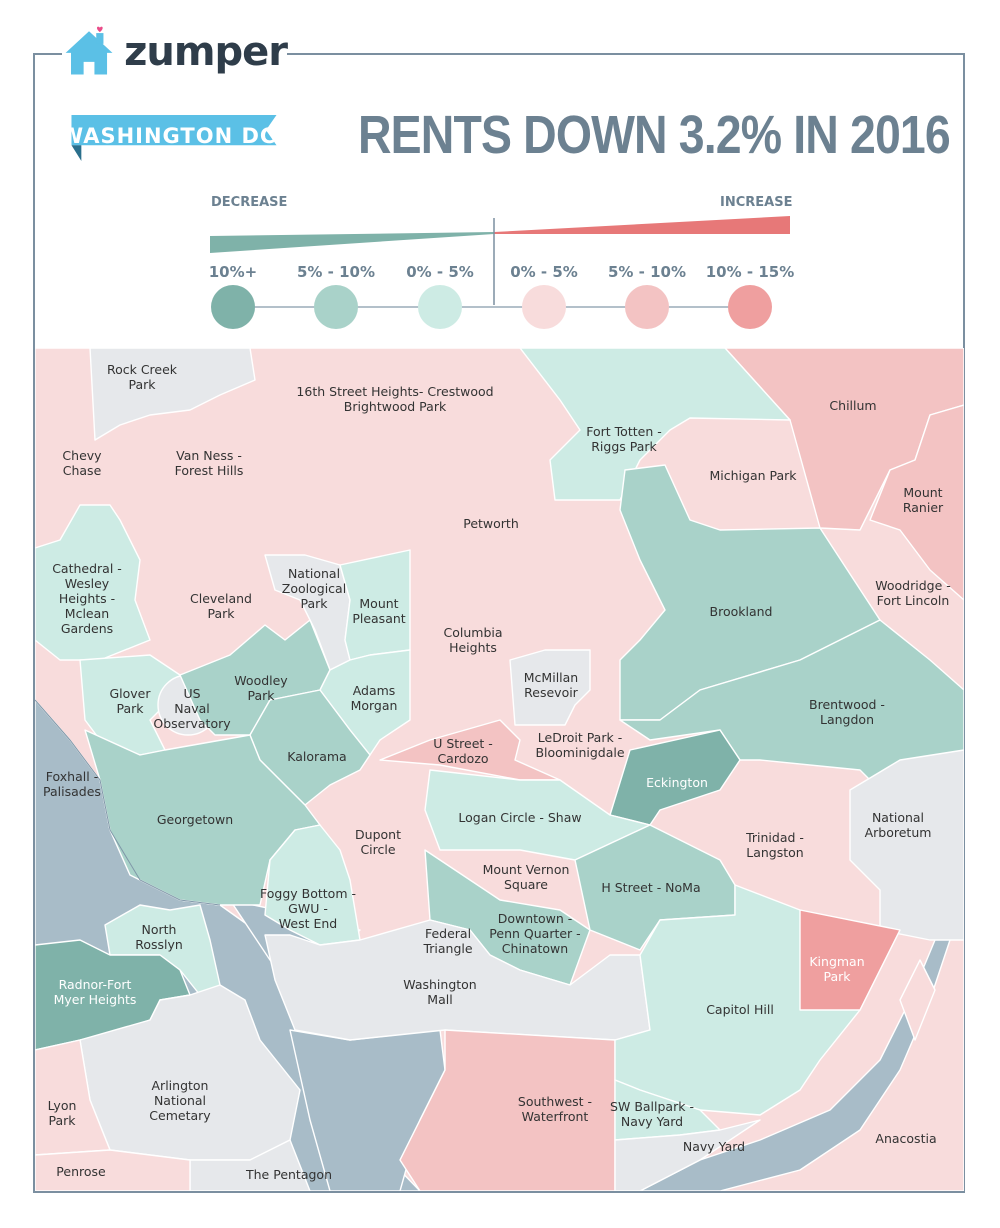  Describe the element at coordinates (72, 784) in the screenshot. I see `neighborhood-label: Foxhall - Palisades` at that location.